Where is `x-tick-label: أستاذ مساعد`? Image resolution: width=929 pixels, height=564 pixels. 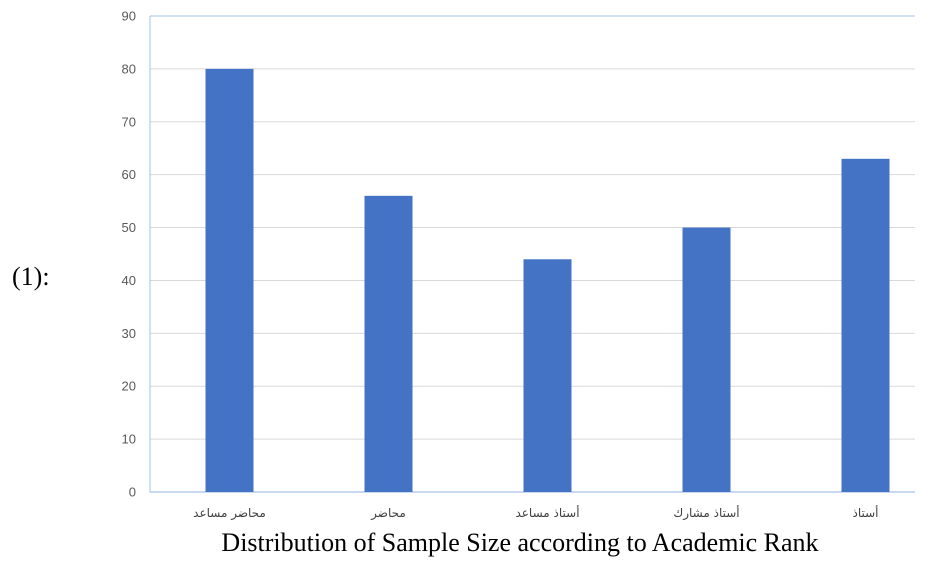
x-tick-label: أستاذ مساعد is located at coordinates (547, 512).